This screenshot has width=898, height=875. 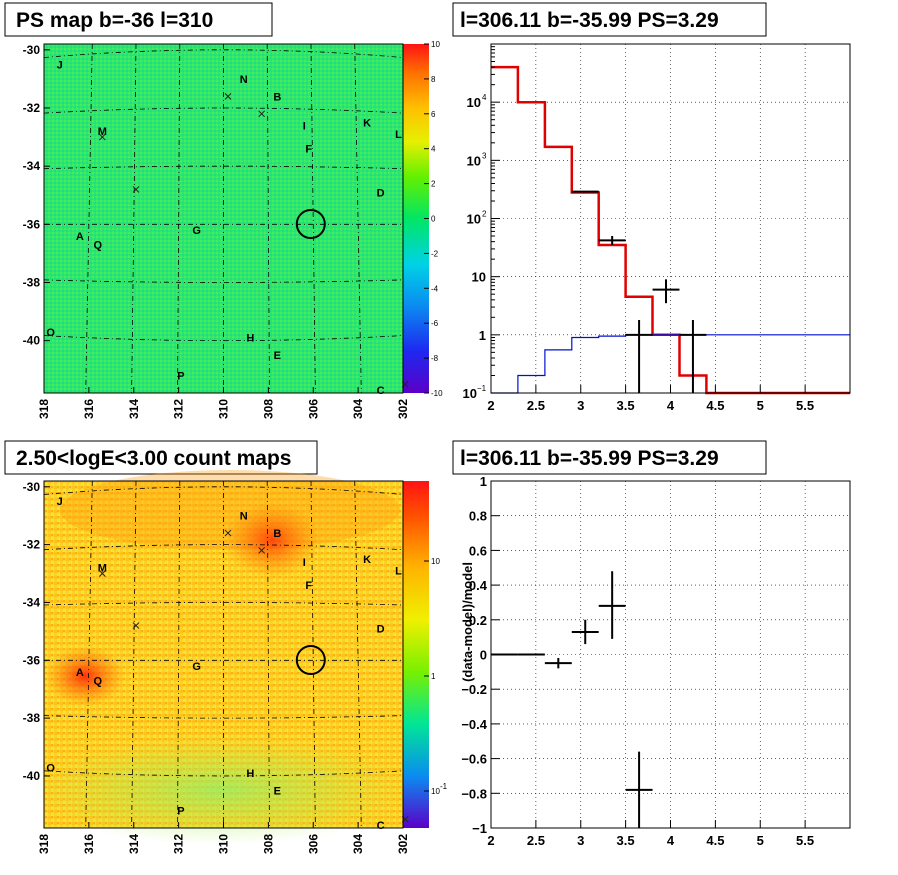 What do you see at coordinates (80, 237) in the screenshot?
I see `source-label: A` at bounding box center [80, 237].